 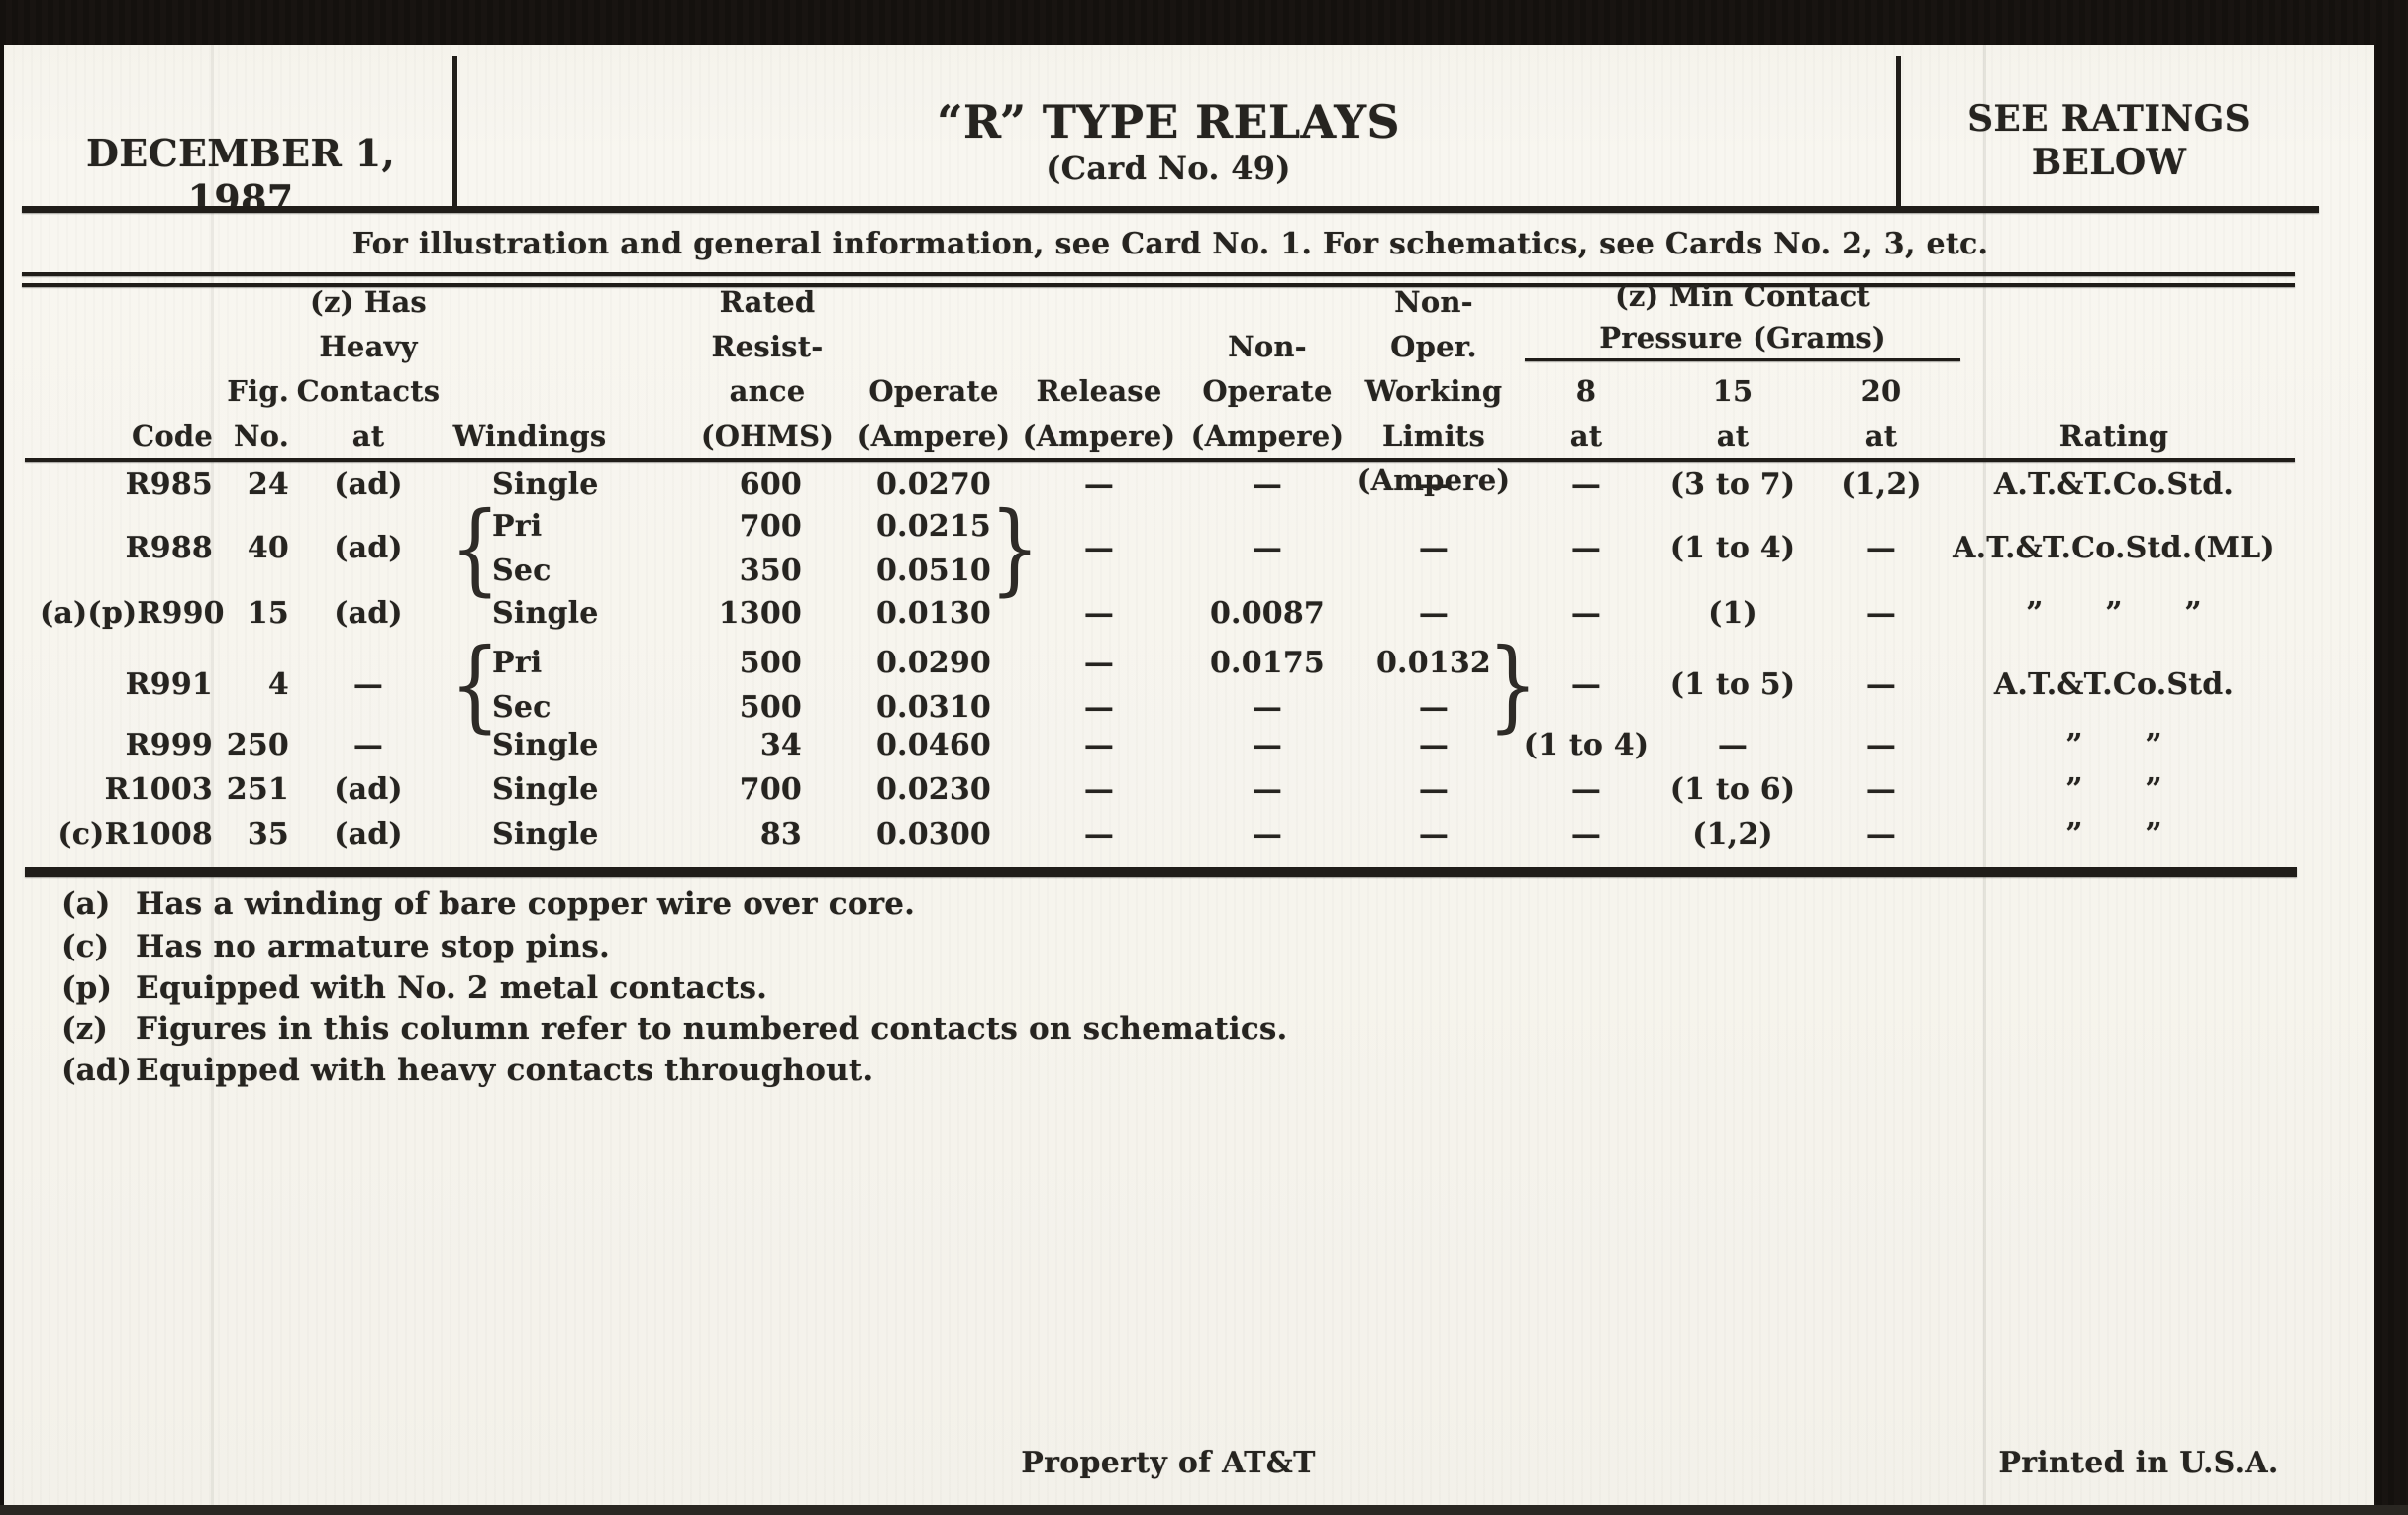 What do you see at coordinates (268, 613) in the screenshot?
I see `table-cell-fig: 15` at bounding box center [268, 613].